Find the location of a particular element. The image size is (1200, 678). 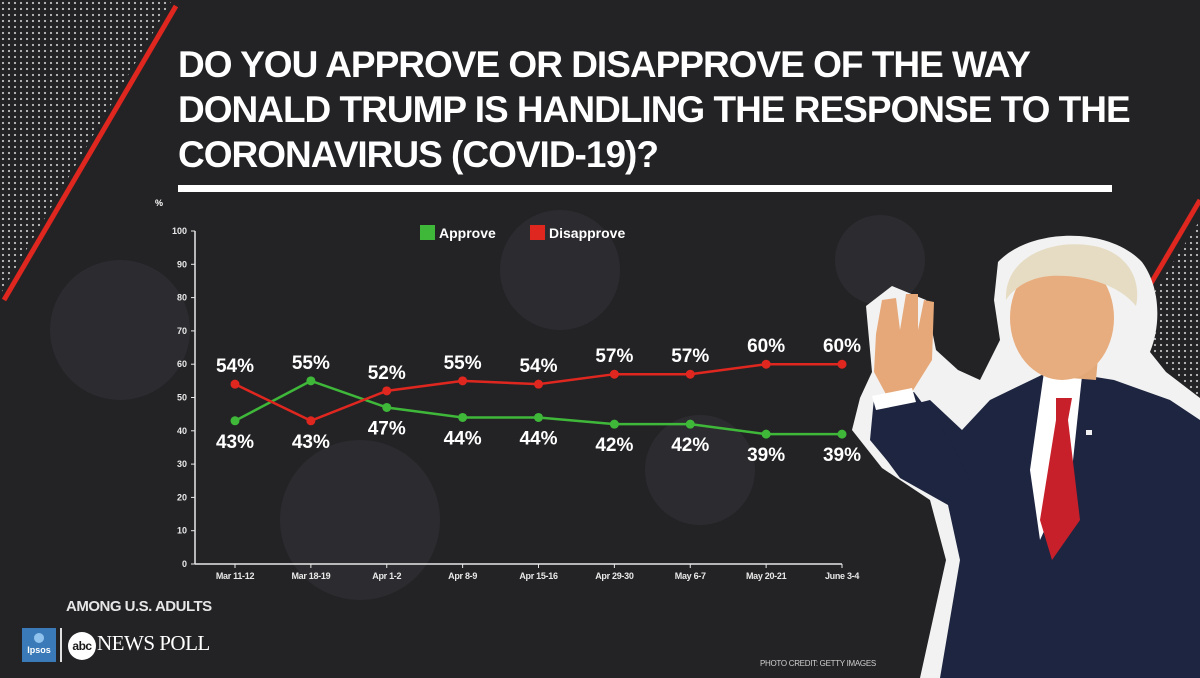

y-tick-label: 60 is located at coordinates (182, 364).